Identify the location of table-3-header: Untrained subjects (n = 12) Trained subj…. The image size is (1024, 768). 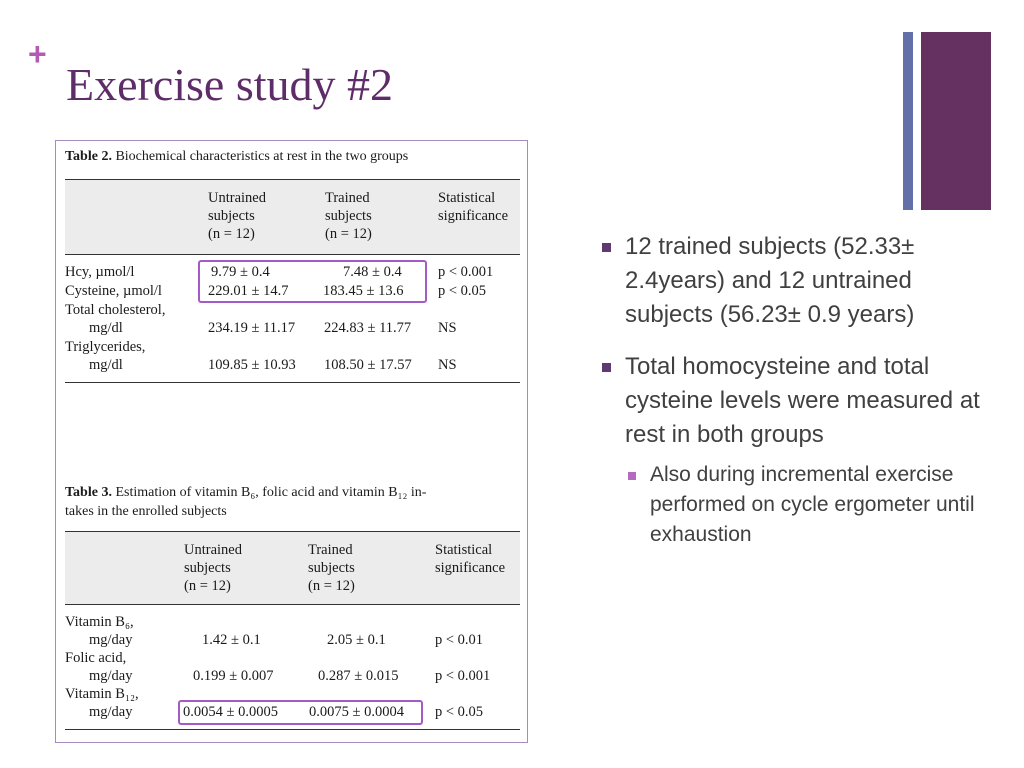
(292, 568).